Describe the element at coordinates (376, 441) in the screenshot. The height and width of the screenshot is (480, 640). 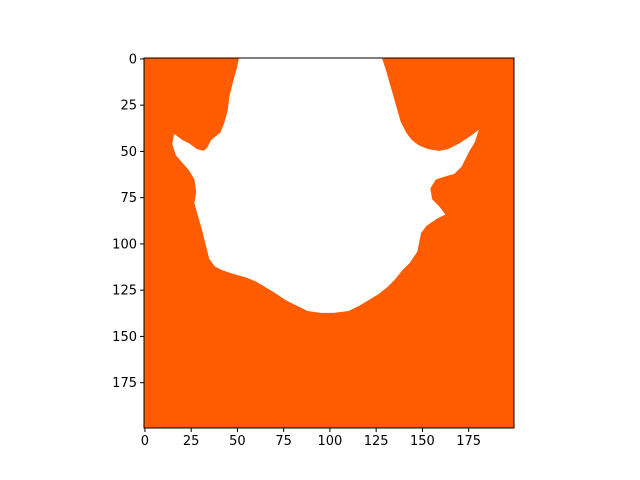
I see `x-tick-label: 125` at that location.